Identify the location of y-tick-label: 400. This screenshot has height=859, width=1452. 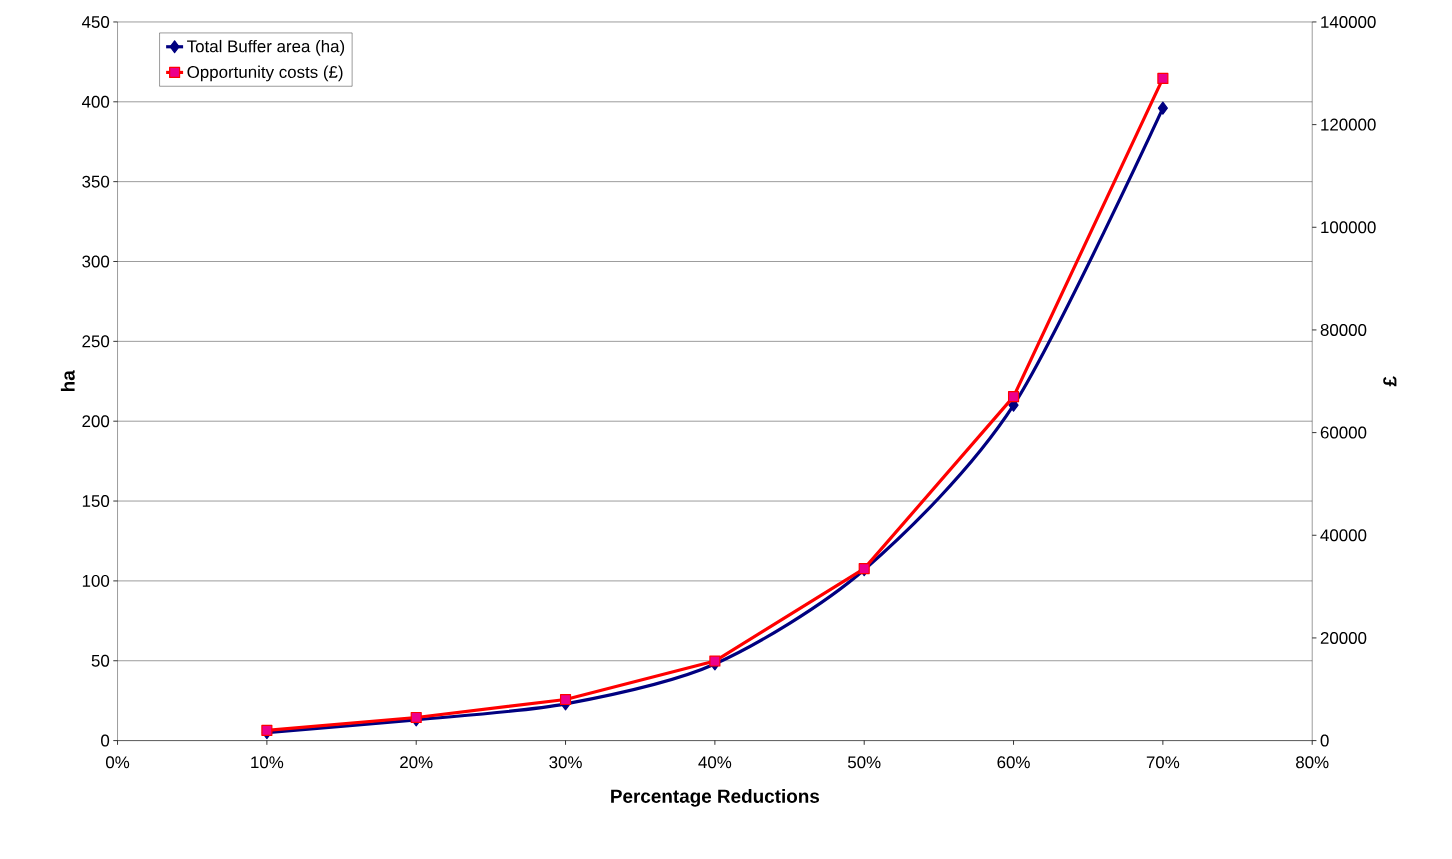
(95, 101).